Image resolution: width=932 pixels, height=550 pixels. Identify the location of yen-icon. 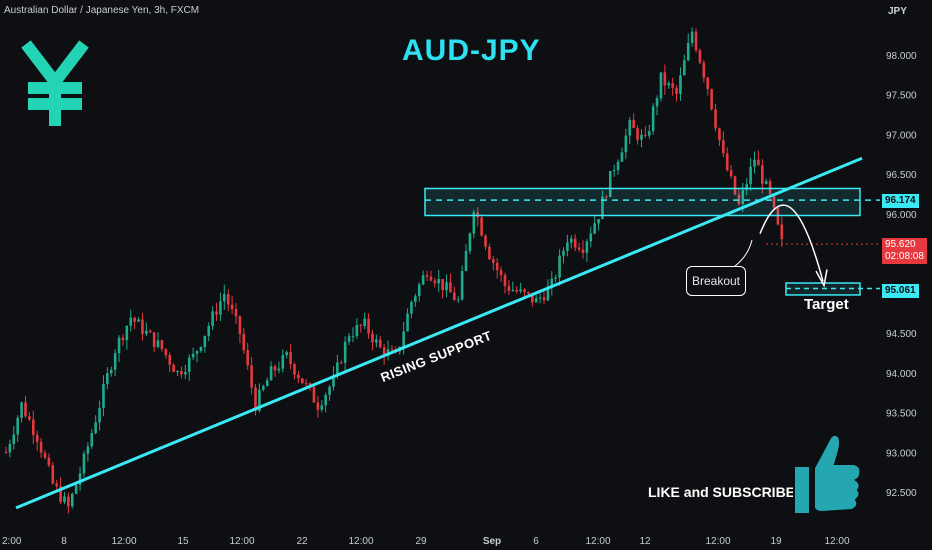
(55, 83).